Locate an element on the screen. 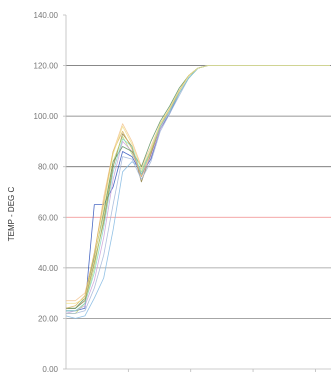 The image size is (331, 384). y-tick-label: 40.00 is located at coordinates (48, 268).